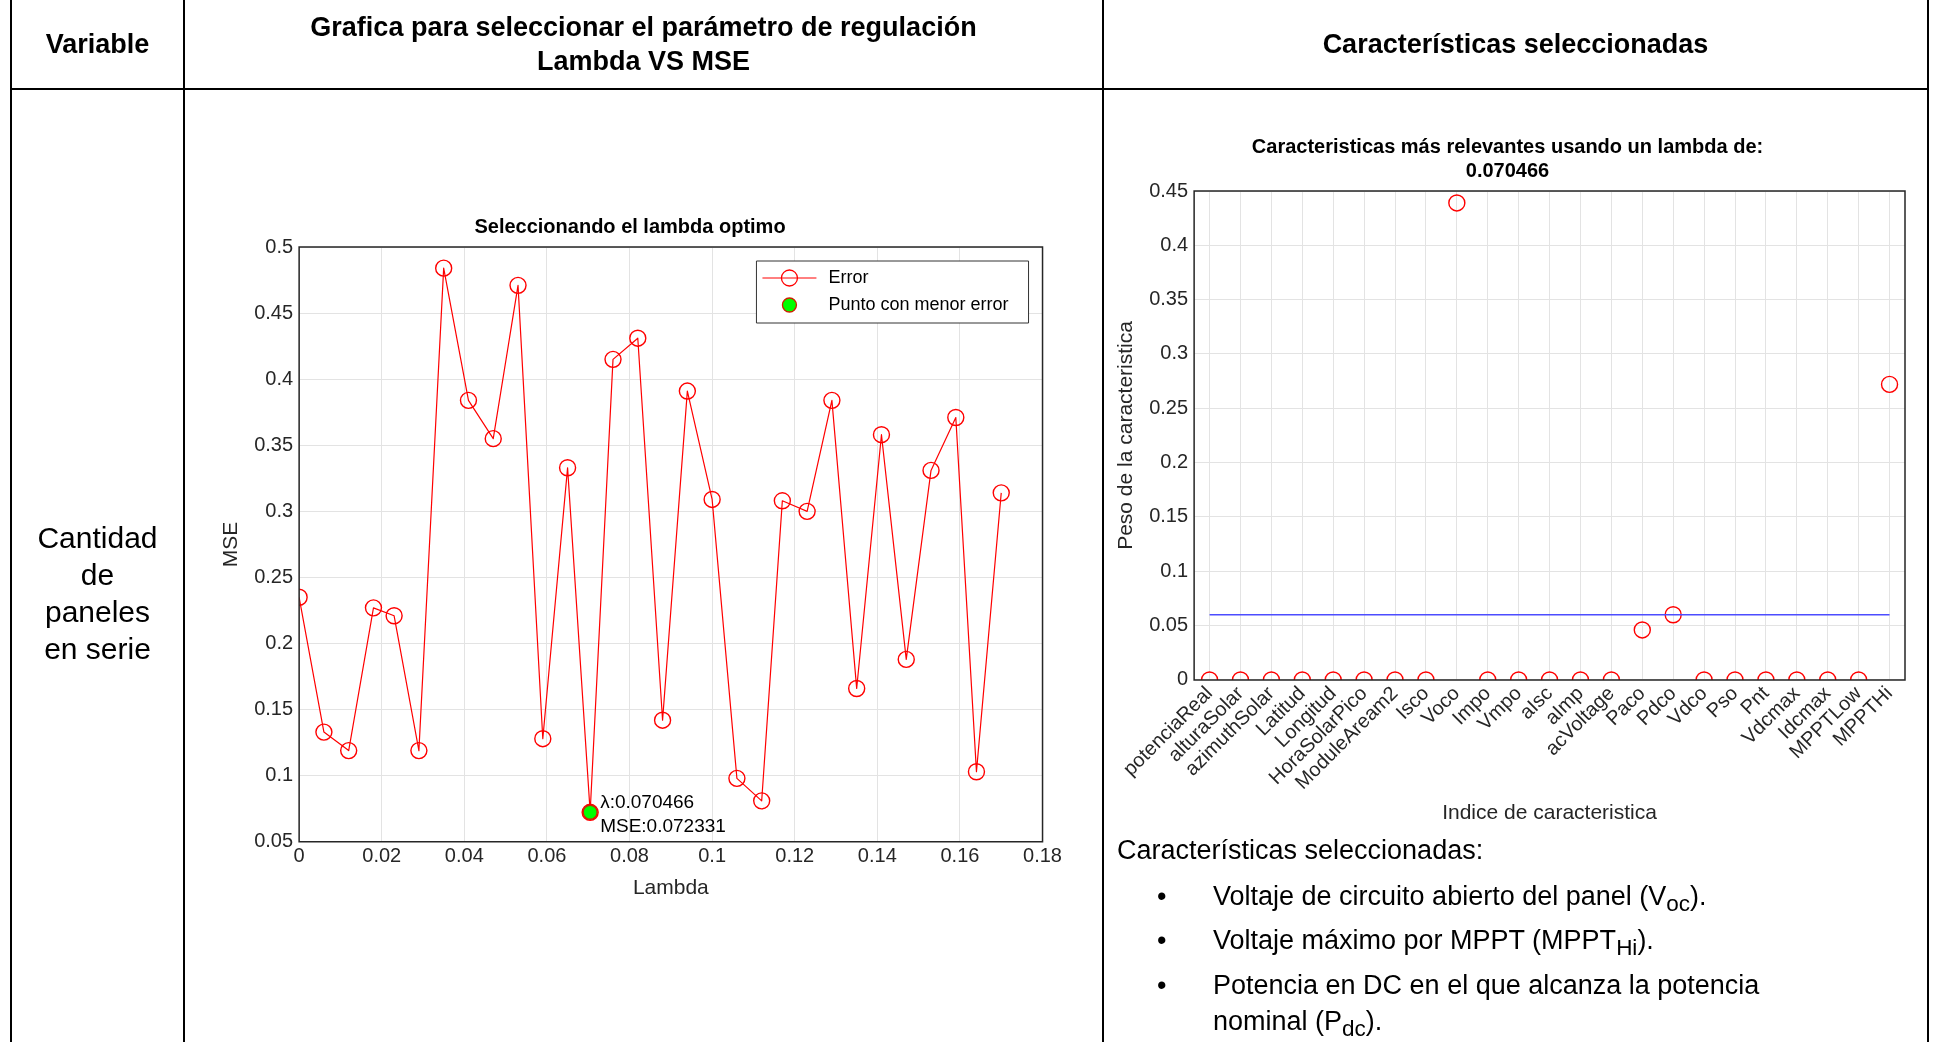  What do you see at coordinates (795, 855) in the screenshot?
I see `x-tick-label: 0.12` at bounding box center [795, 855].